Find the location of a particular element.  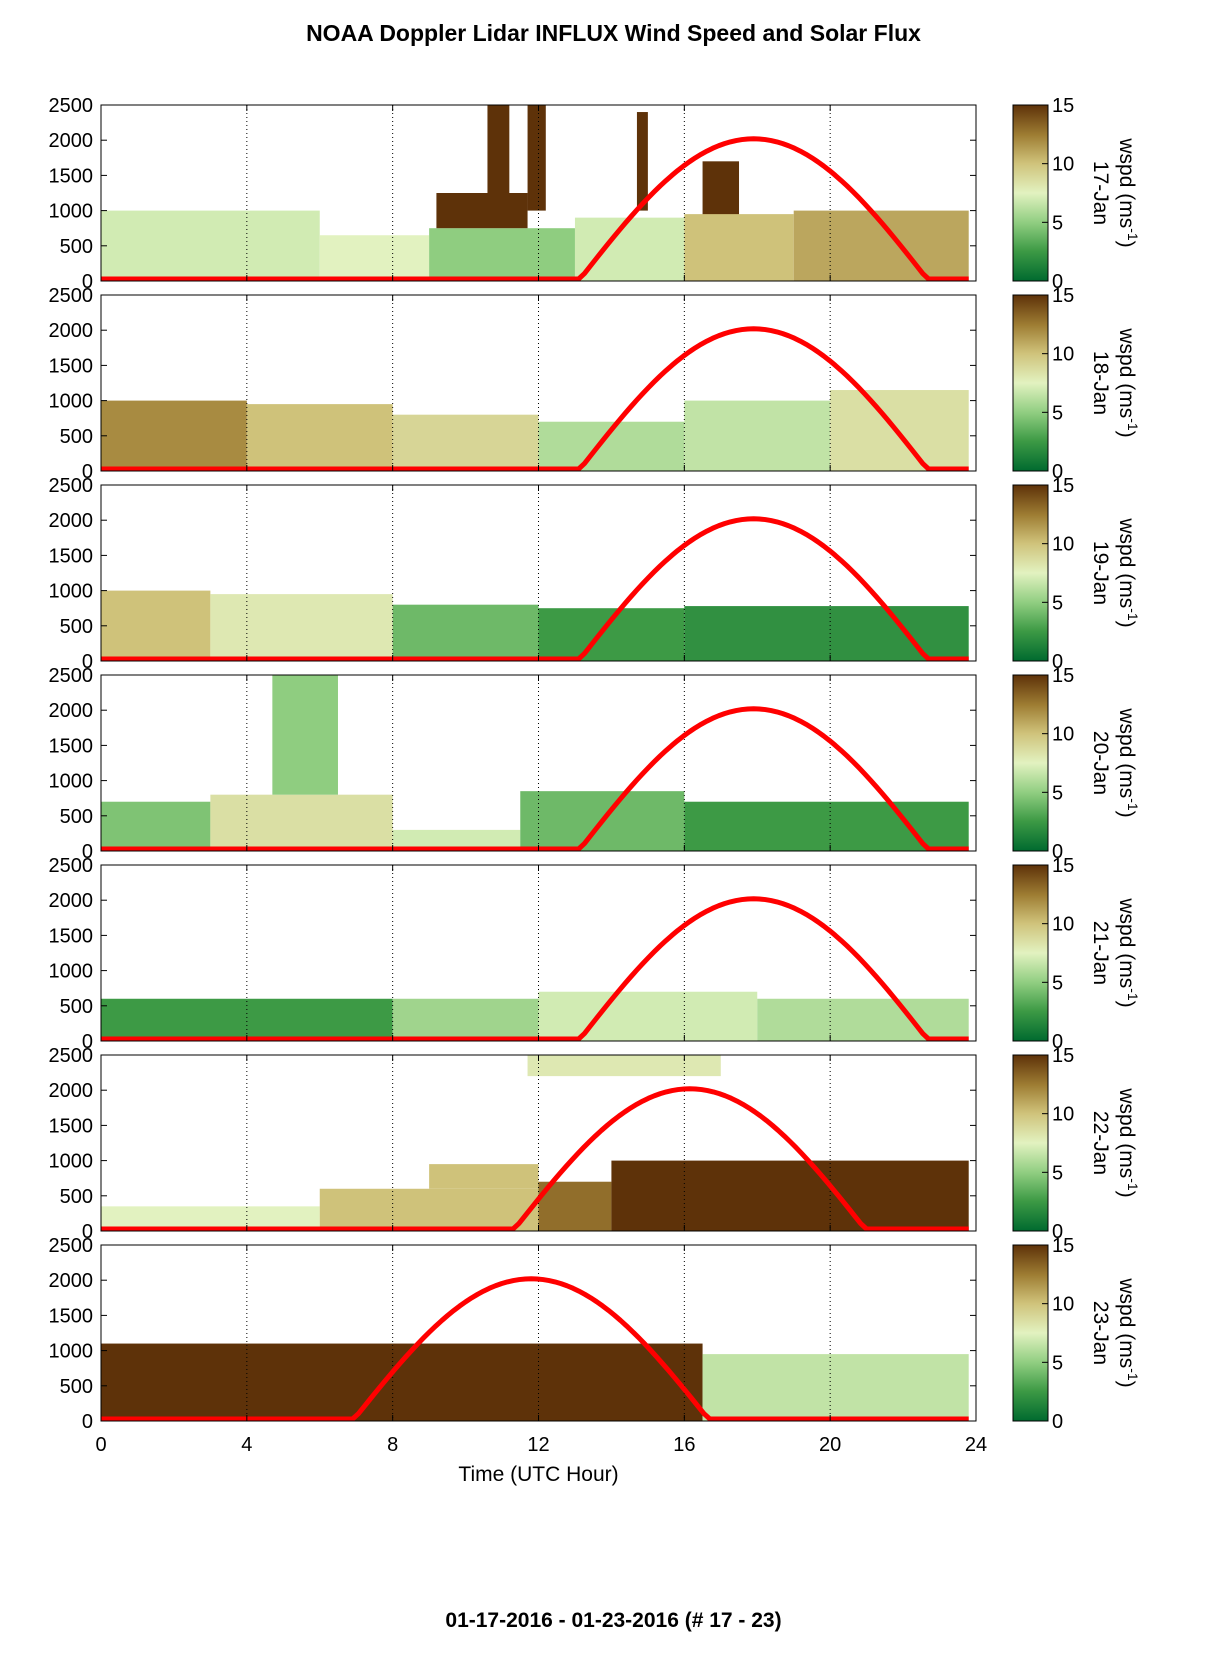

panel-date-label: 22-Jan is located at coordinates (1100, 1143).